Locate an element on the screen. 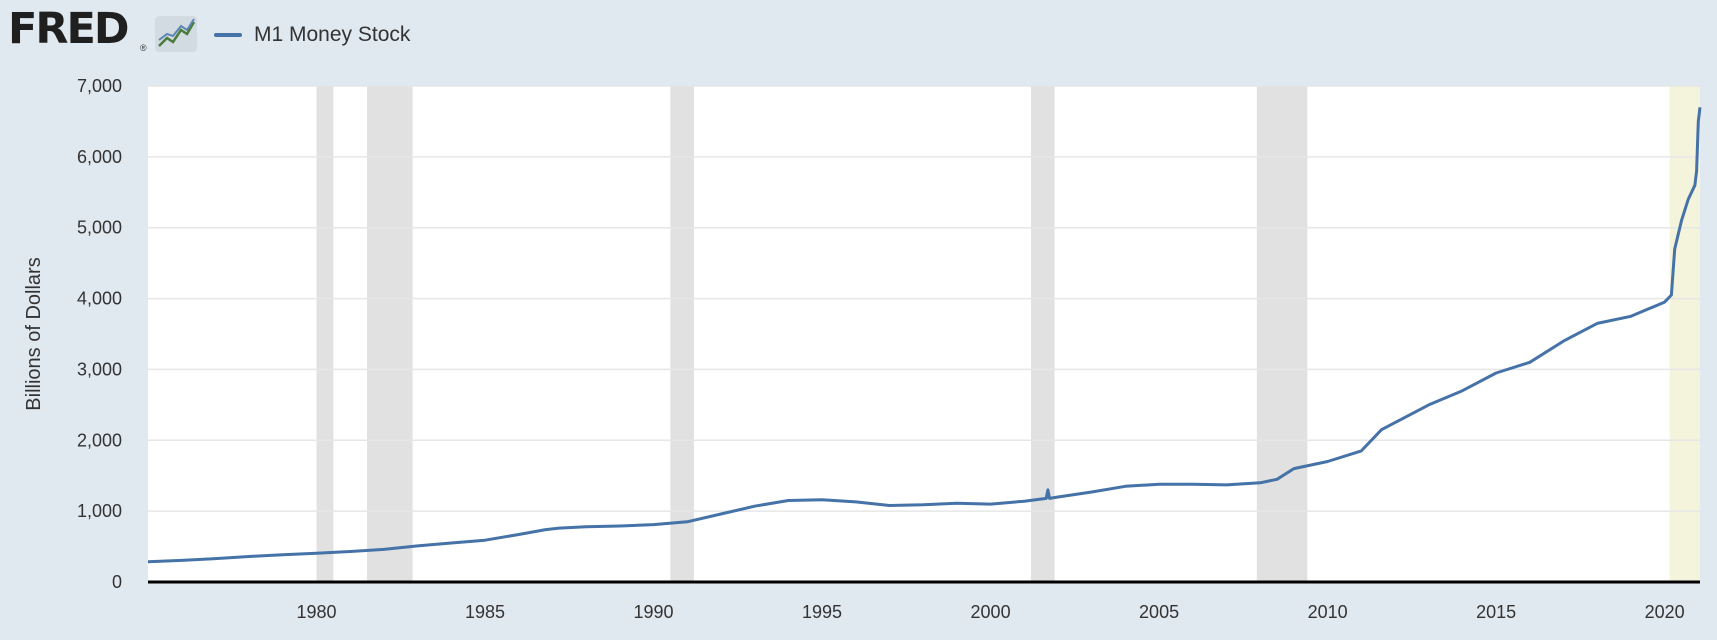 The width and height of the screenshot is (1717, 640). x-tick-label: 1980 is located at coordinates (316, 612).